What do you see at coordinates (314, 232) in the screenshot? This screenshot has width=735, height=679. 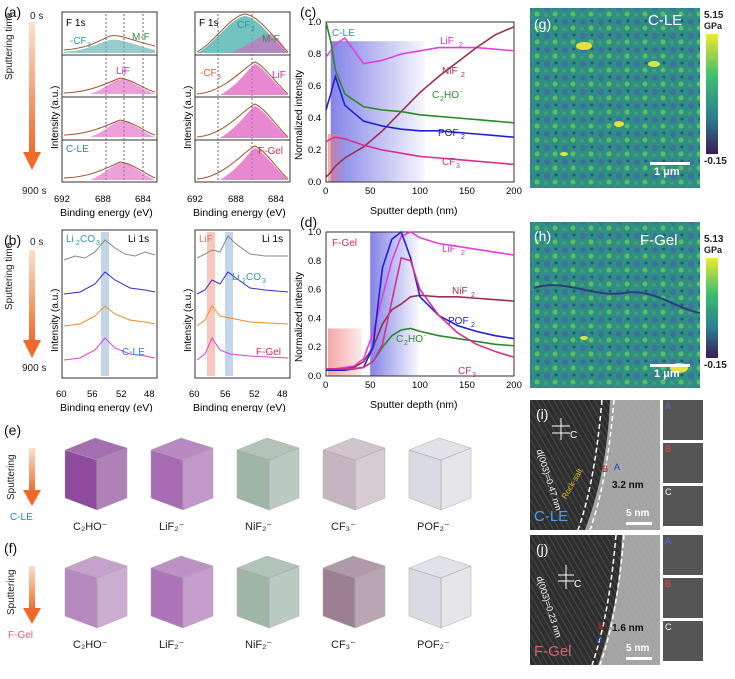 I see `y-tick-label: 1.0` at bounding box center [314, 232].